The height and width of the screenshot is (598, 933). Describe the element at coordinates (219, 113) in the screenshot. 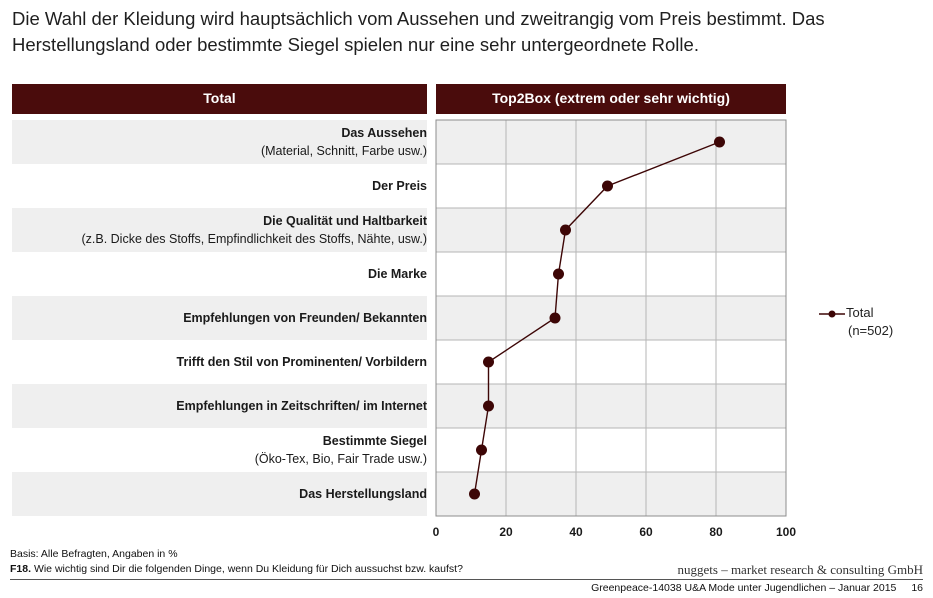

I see `header-total-underline` at that location.